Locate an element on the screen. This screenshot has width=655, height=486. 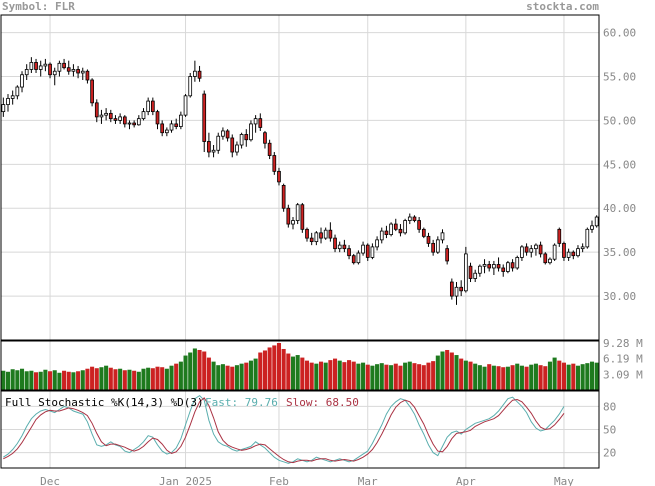
volume-panel-frame is located at coordinates (300, 365).